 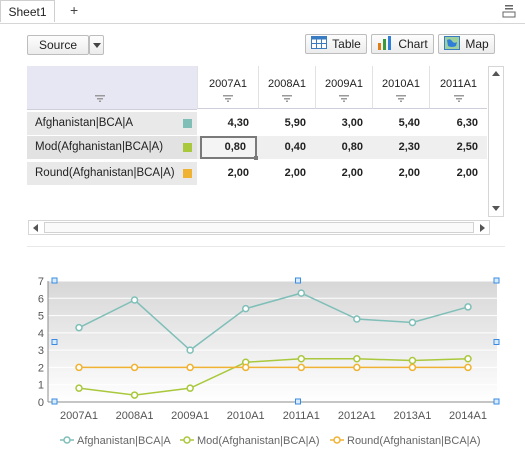 What do you see at coordinates (135, 416) in the screenshot?
I see `x-tick-label: 2008A1` at bounding box center [135, 416].